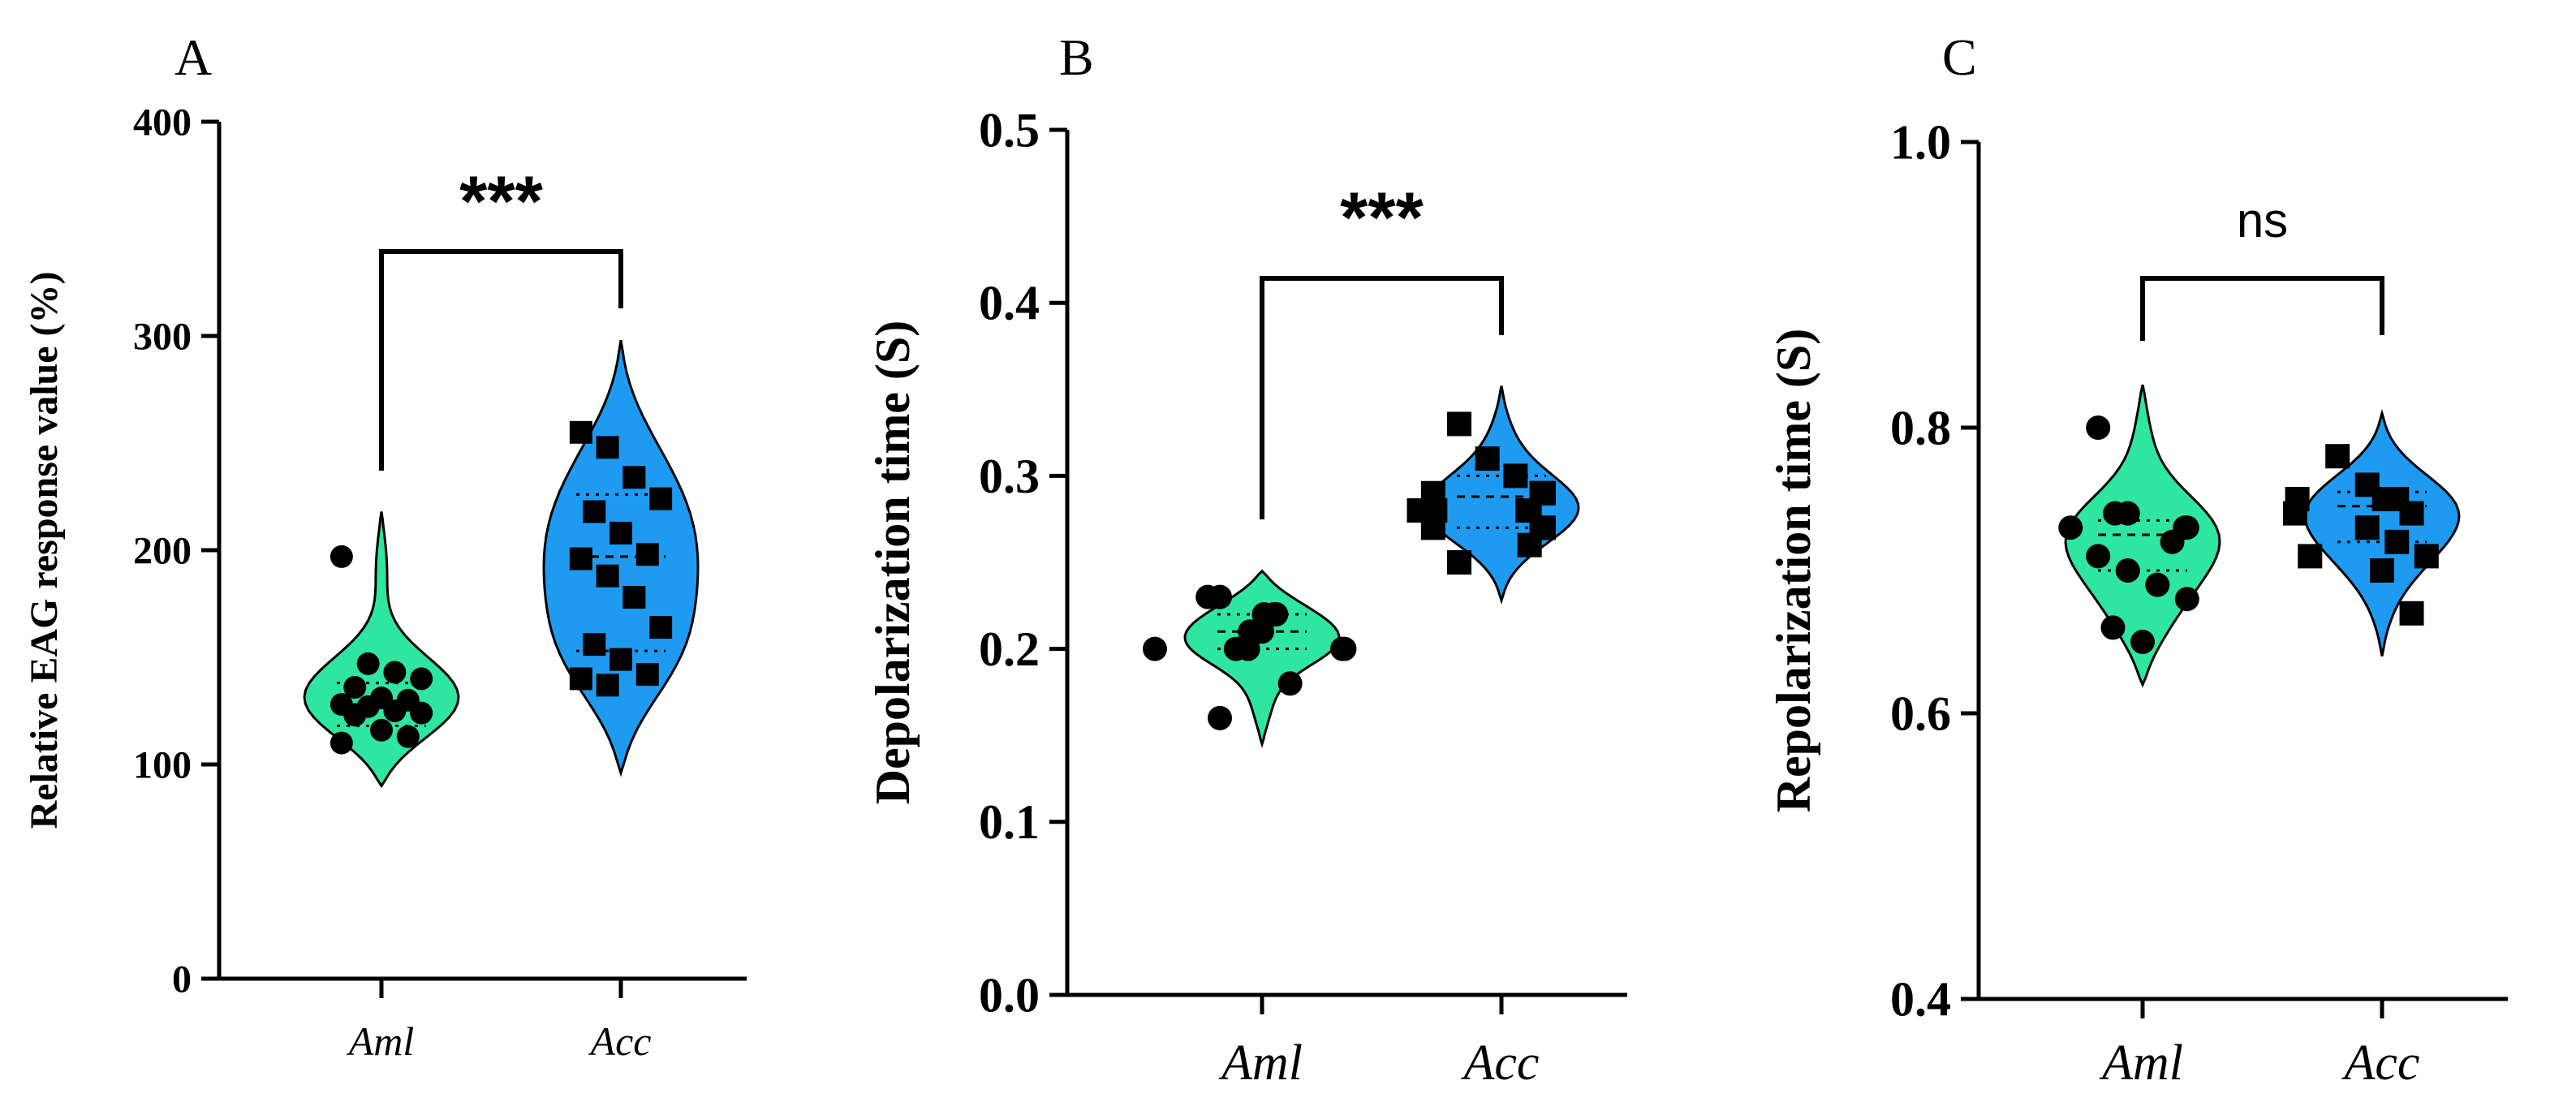 This screenshot has width=2576, height=1115. Describe the element at coordinates (1010, 822) in the screenshot. I see `y-tick-label: 0.1` at that location.